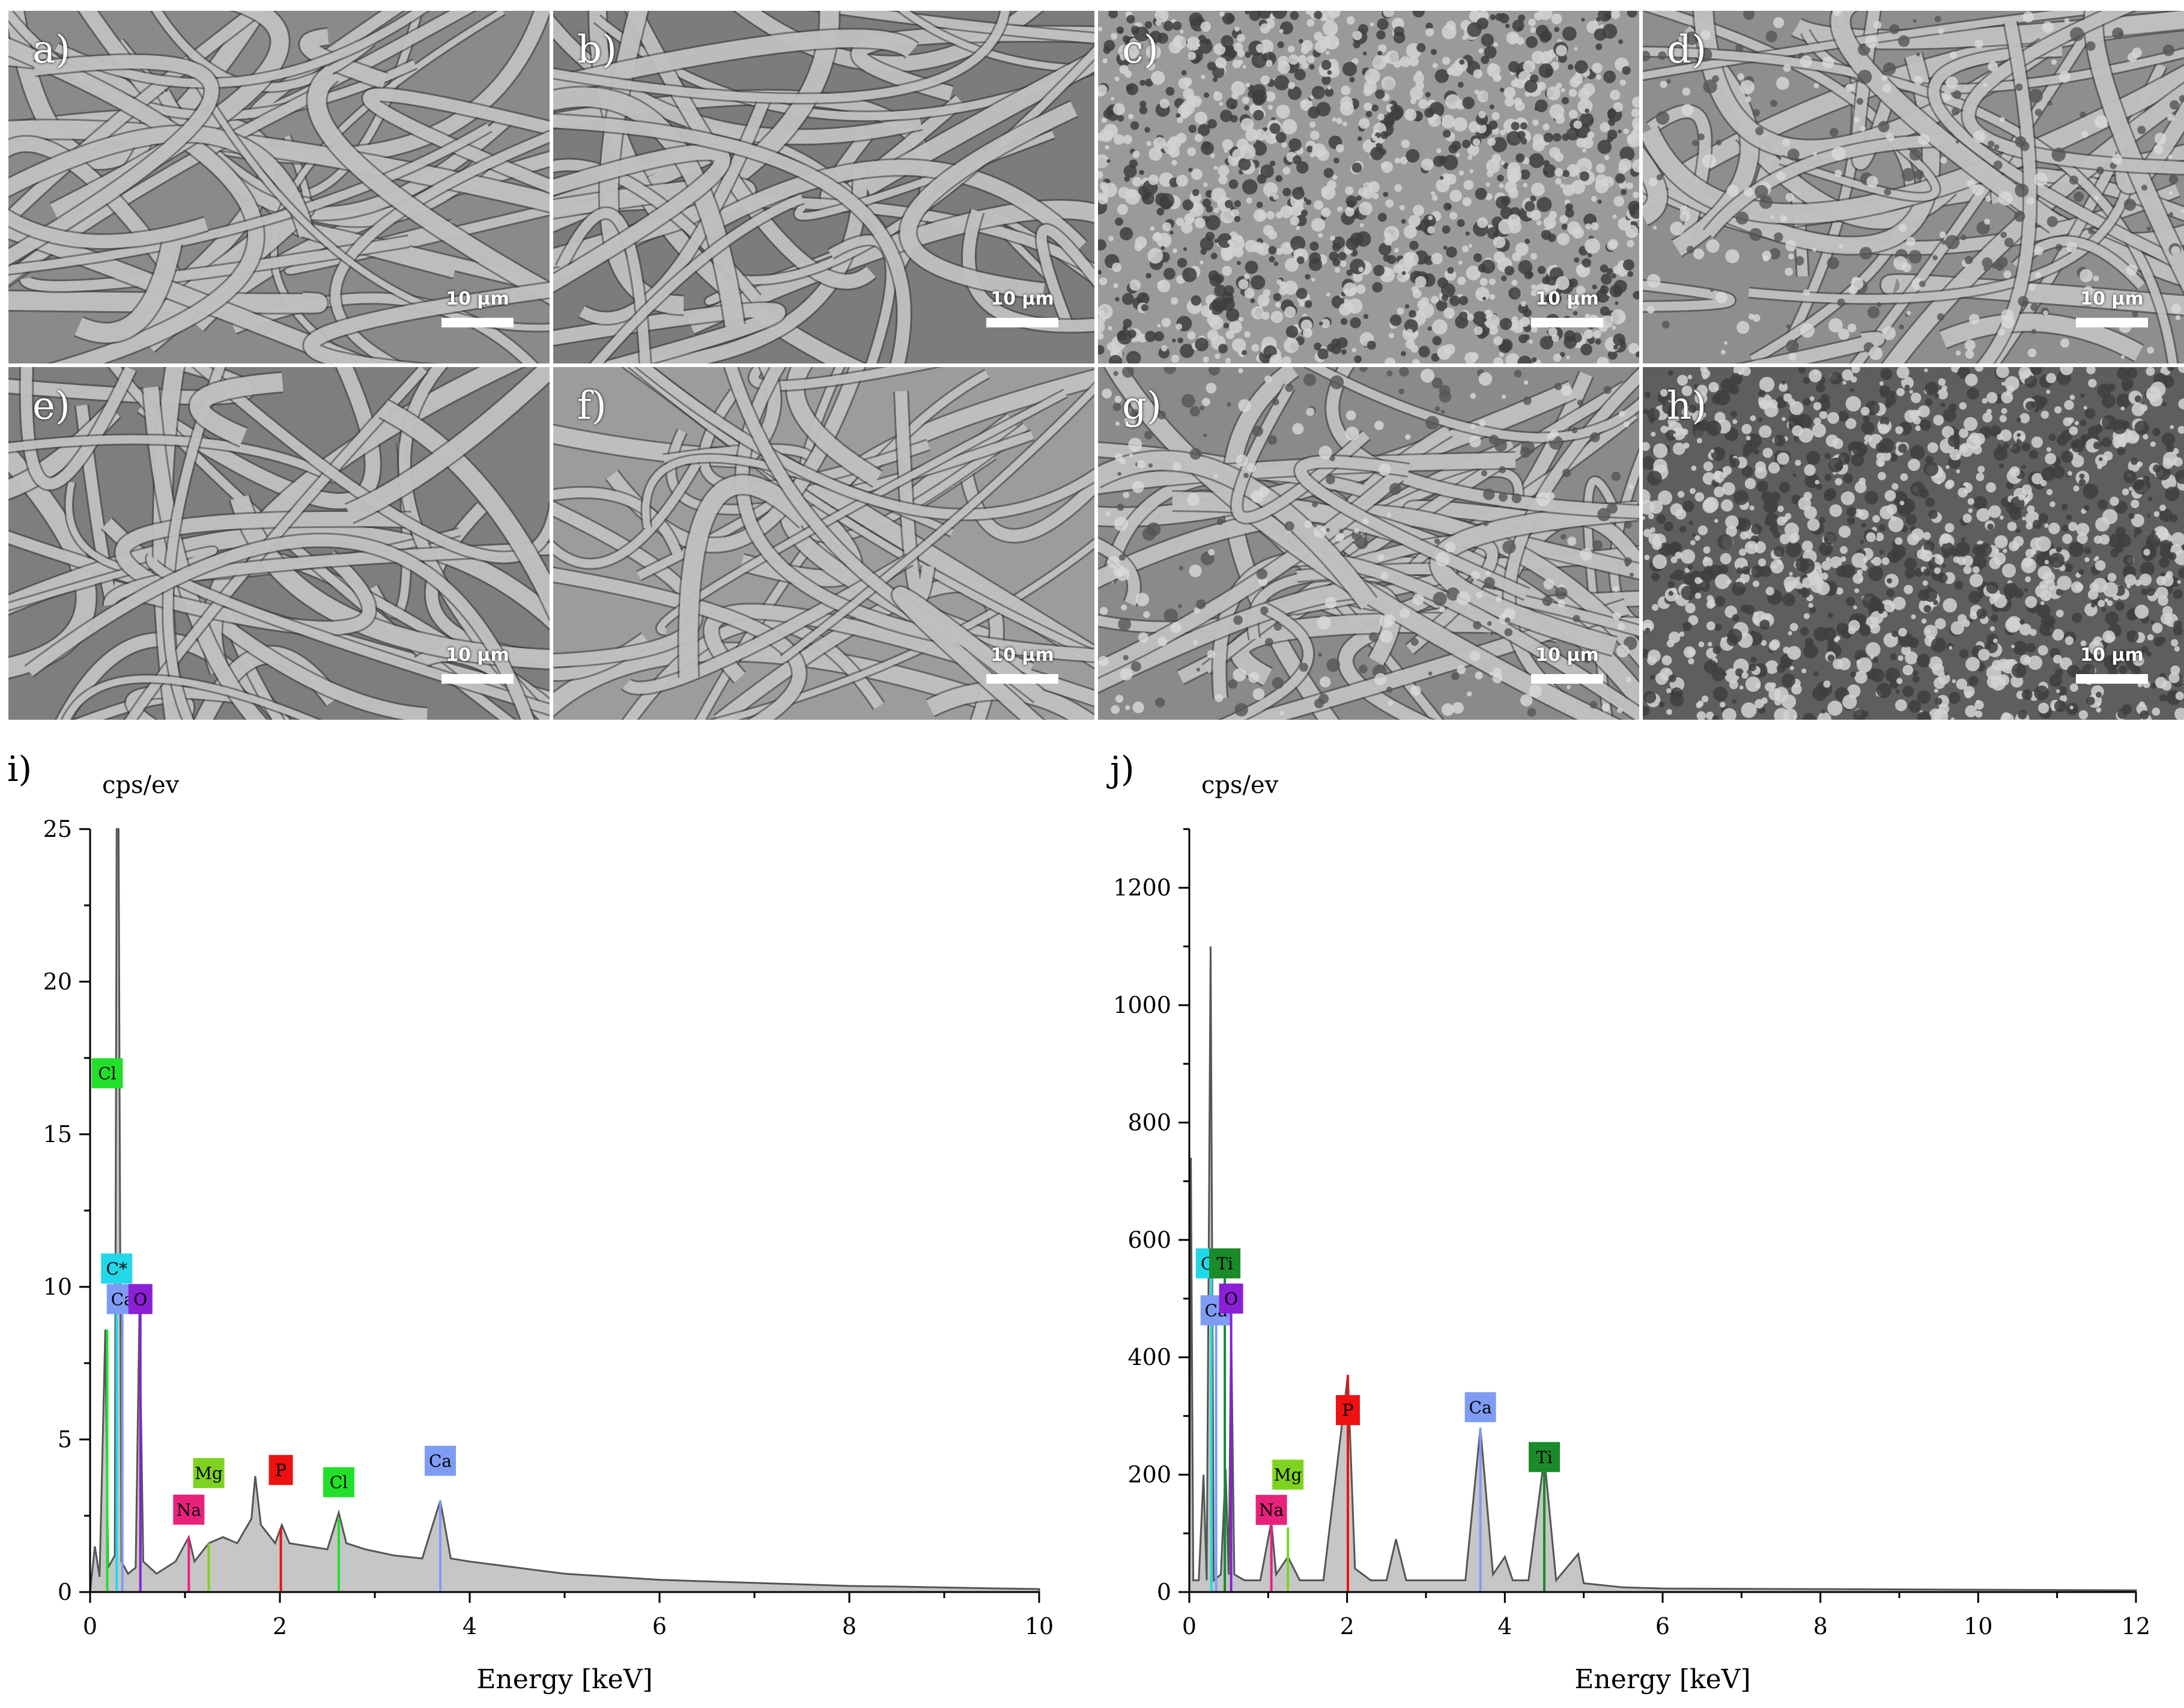 This screenshot has height=1708, width=2184. I want to click on y-tick-label: 0, so click(65, 1592).